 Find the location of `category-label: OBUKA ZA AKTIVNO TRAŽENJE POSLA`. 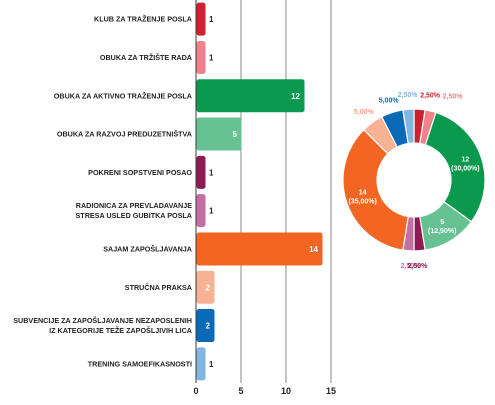

category-label: OBUKA ZA AKTIVNO TRAŽENJE POSLA is located at coordinates (123, 95).